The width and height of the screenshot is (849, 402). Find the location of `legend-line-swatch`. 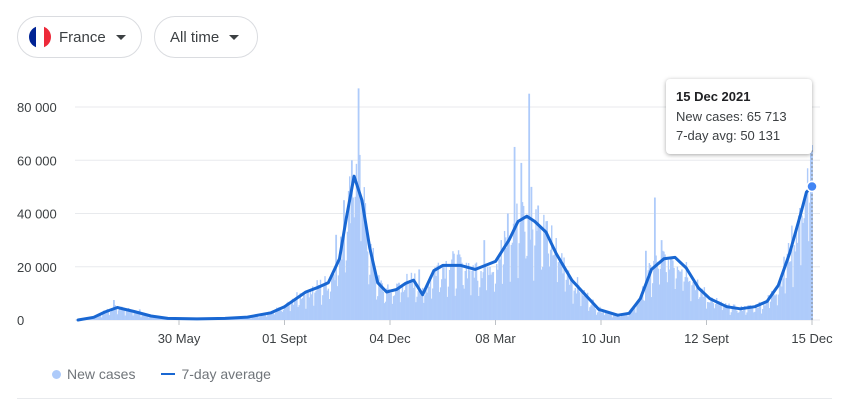

legend-line-swatch is located at coordinates (168, 374).